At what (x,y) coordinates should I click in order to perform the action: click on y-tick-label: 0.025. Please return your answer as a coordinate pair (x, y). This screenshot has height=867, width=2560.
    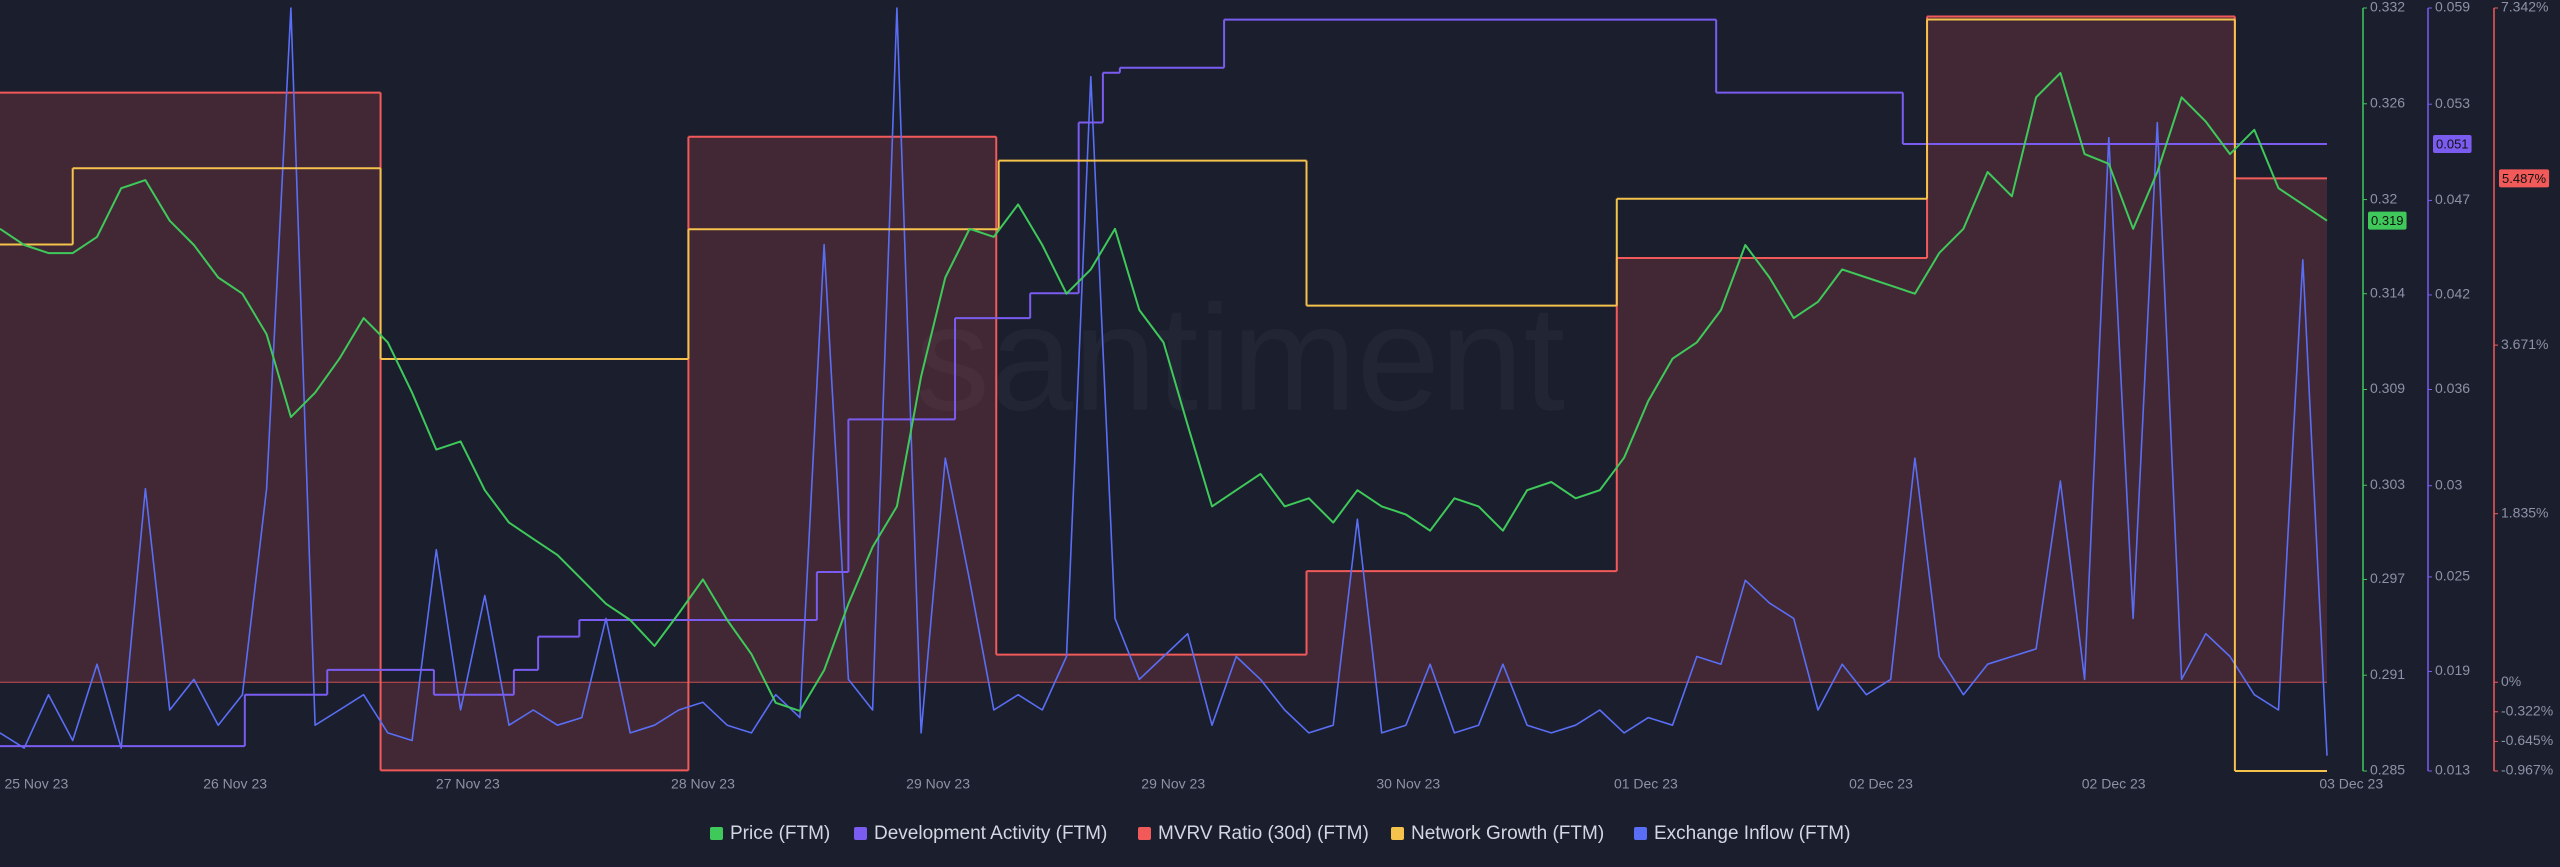
    Looking at the image, I should click on (2452, 576).